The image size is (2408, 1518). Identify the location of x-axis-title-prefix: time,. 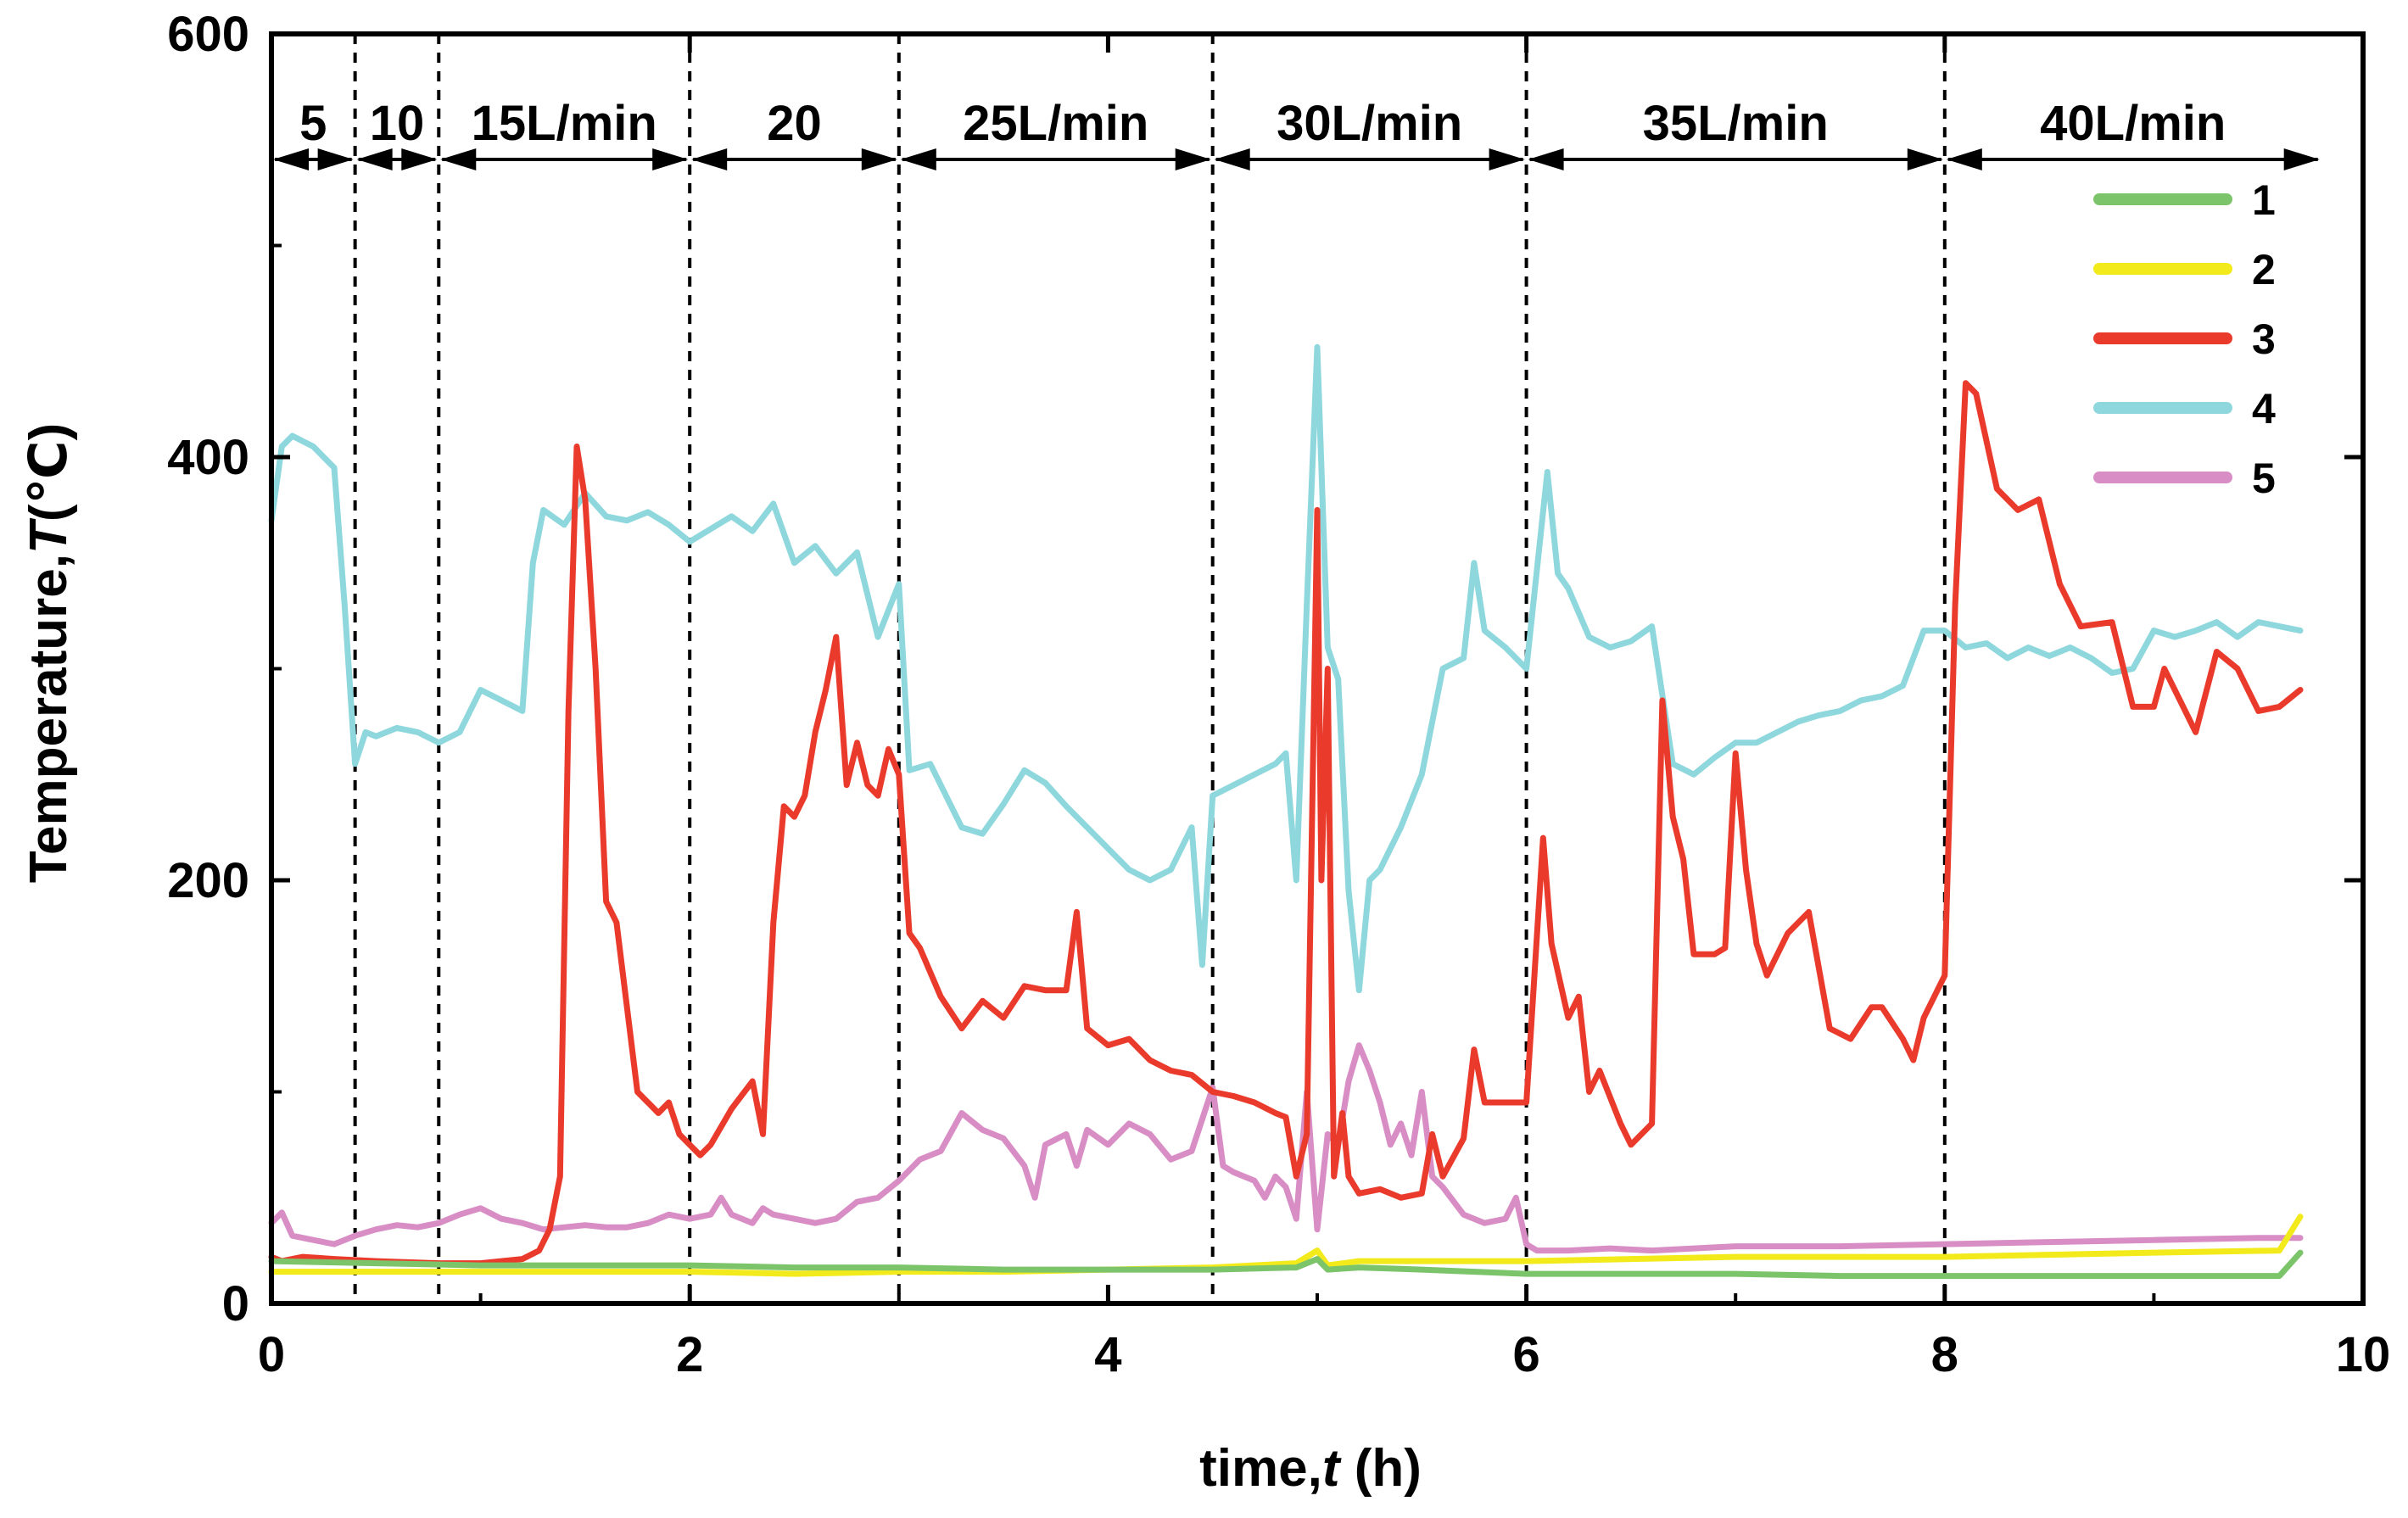
(1260, 1468).